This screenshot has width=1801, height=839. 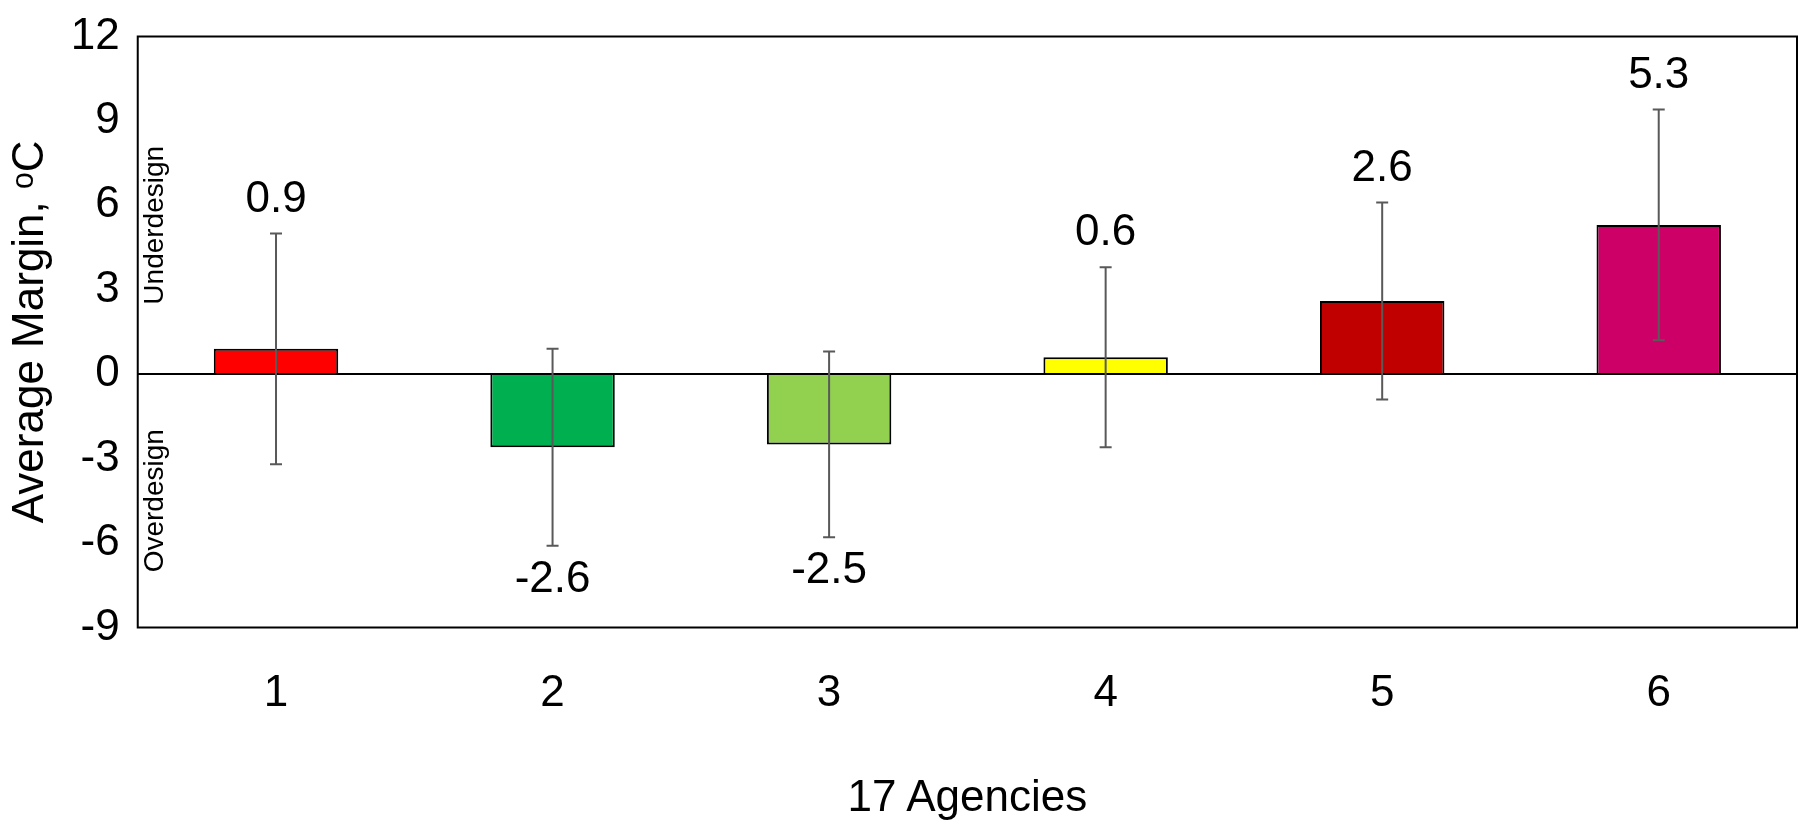 What do you see at coordinates (829, 690) in the screenshot?
I see `x-tick-label: 3` at bounding box center [829, 690].